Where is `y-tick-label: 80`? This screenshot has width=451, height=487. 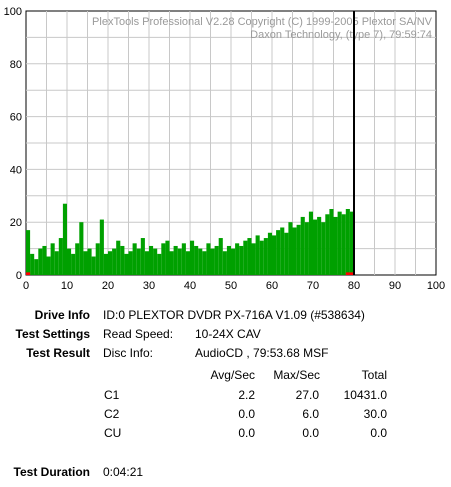
y-tick-label: 80 is located at coordinates (16, 65).